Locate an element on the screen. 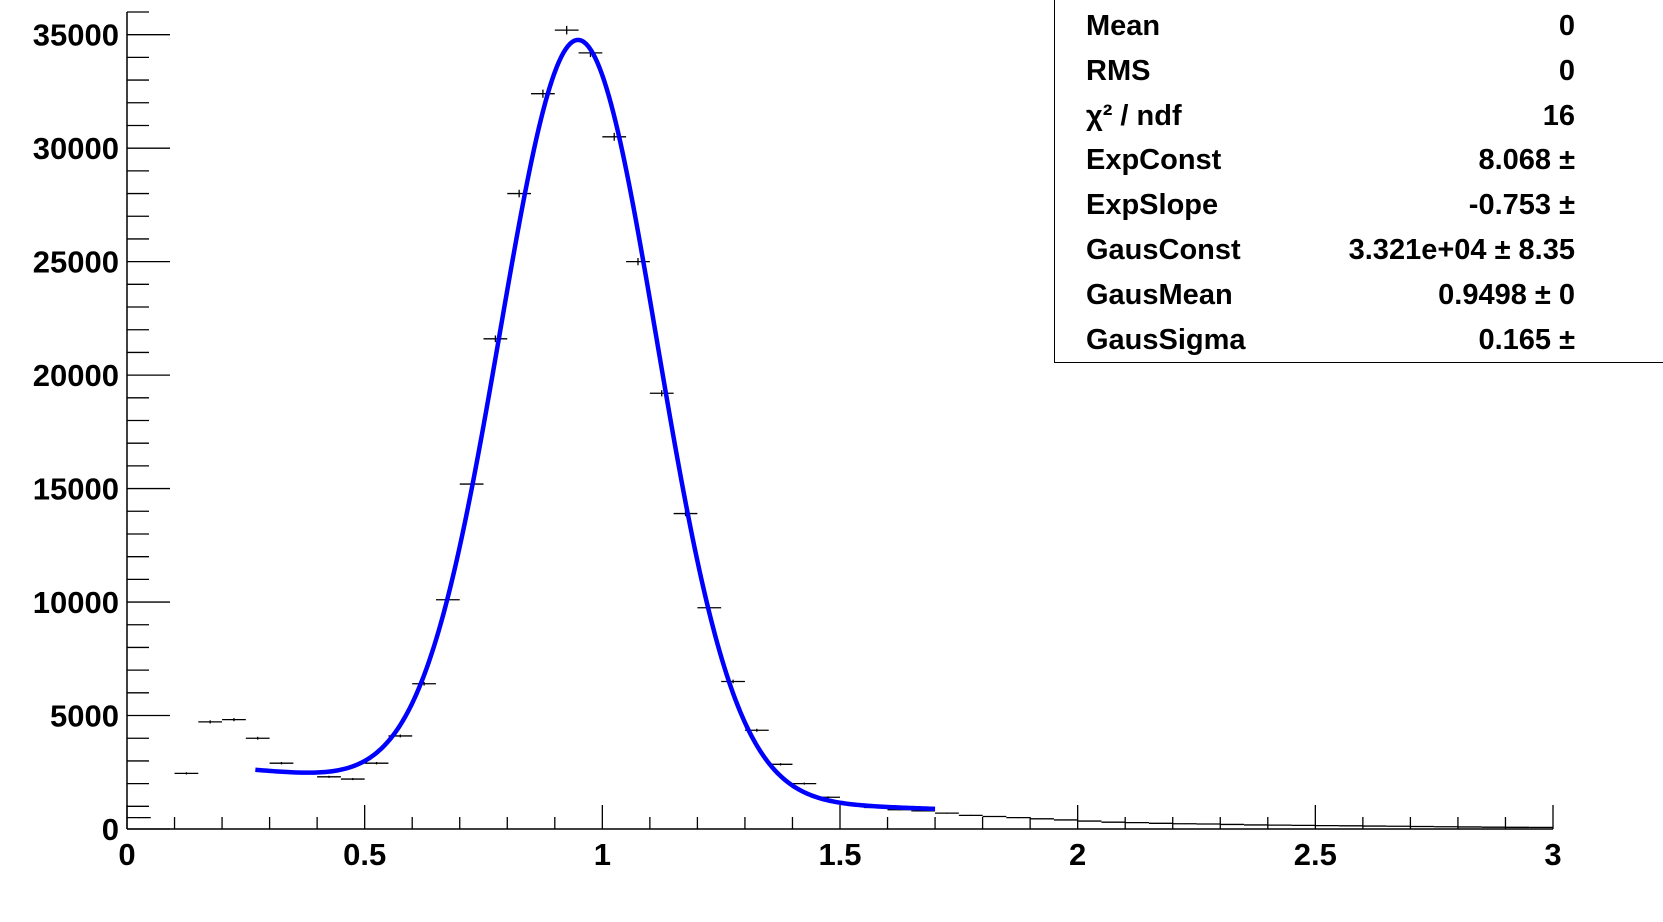 This screenshot has width=1663, height=922. stats-row-name: GausConst is located at coordinates (1163, 250).